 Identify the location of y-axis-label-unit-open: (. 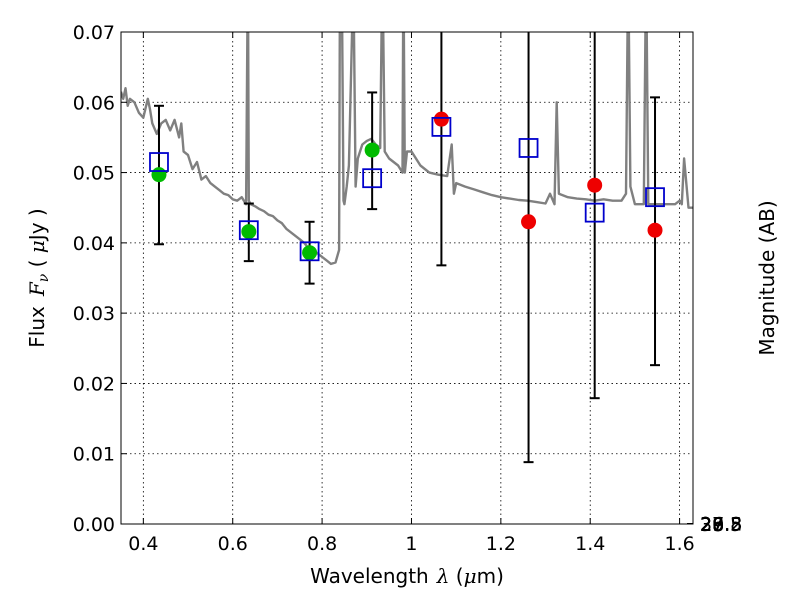
(37, 263).